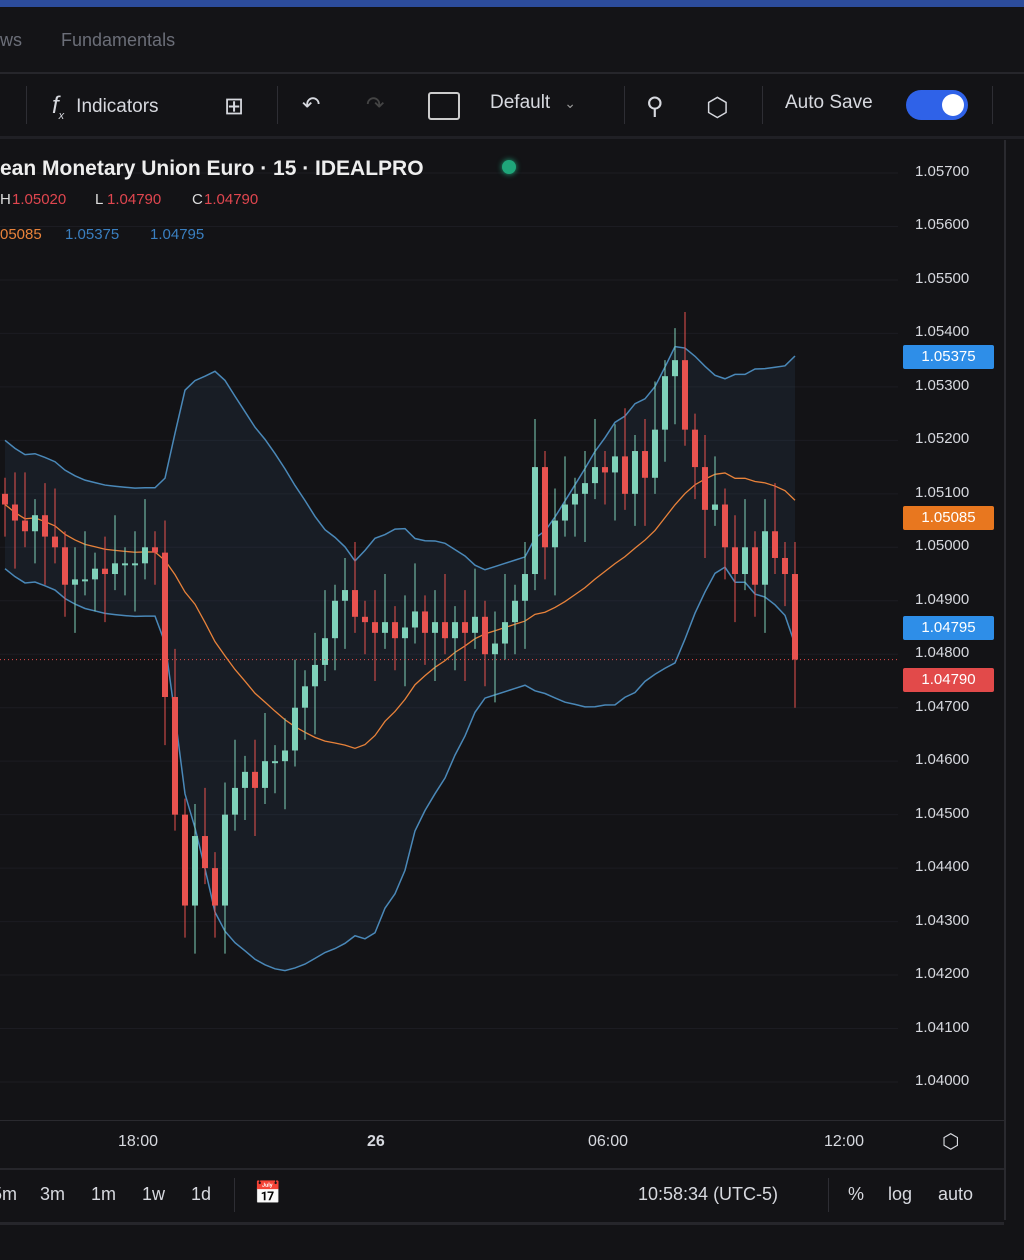 The height and width of the screenshot is (1260, 1024). Describe the element at coordinates (942, 492) in the screenshot. I see `price-label: 1.05100` at that location.